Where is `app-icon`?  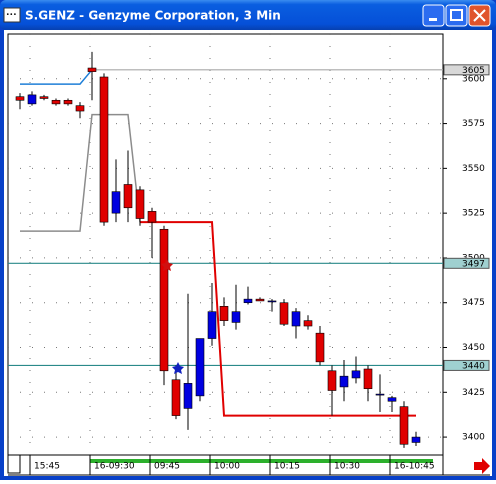 app-icon is located at coordinates (12, 15).